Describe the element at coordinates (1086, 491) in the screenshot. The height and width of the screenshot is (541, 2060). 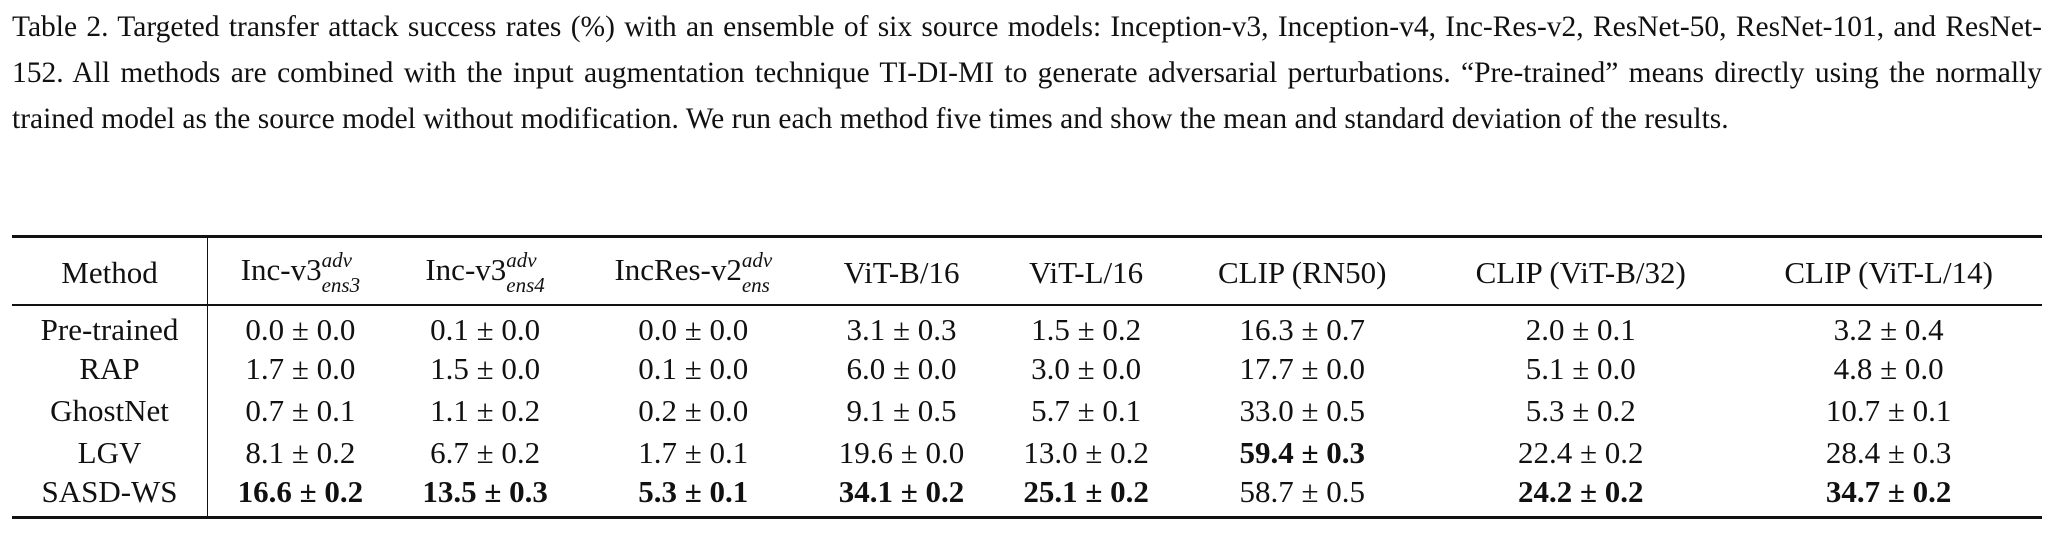
I see `table-cell: 25.1 ± 0.2` at that location.